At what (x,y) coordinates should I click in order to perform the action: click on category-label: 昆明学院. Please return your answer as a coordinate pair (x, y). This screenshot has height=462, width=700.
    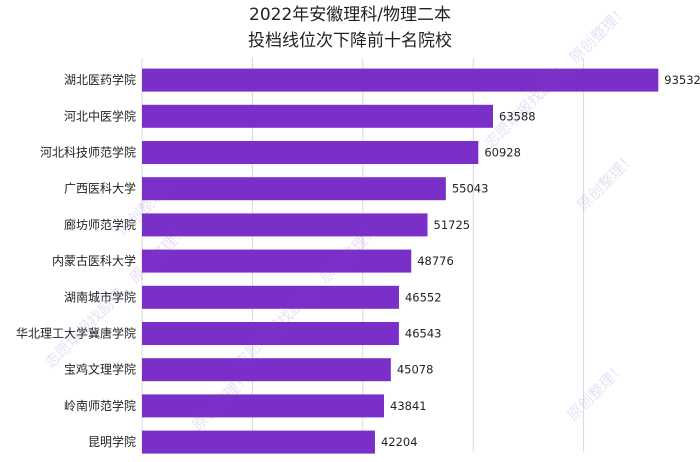
    Looking at the image, I should click on (112, 441).